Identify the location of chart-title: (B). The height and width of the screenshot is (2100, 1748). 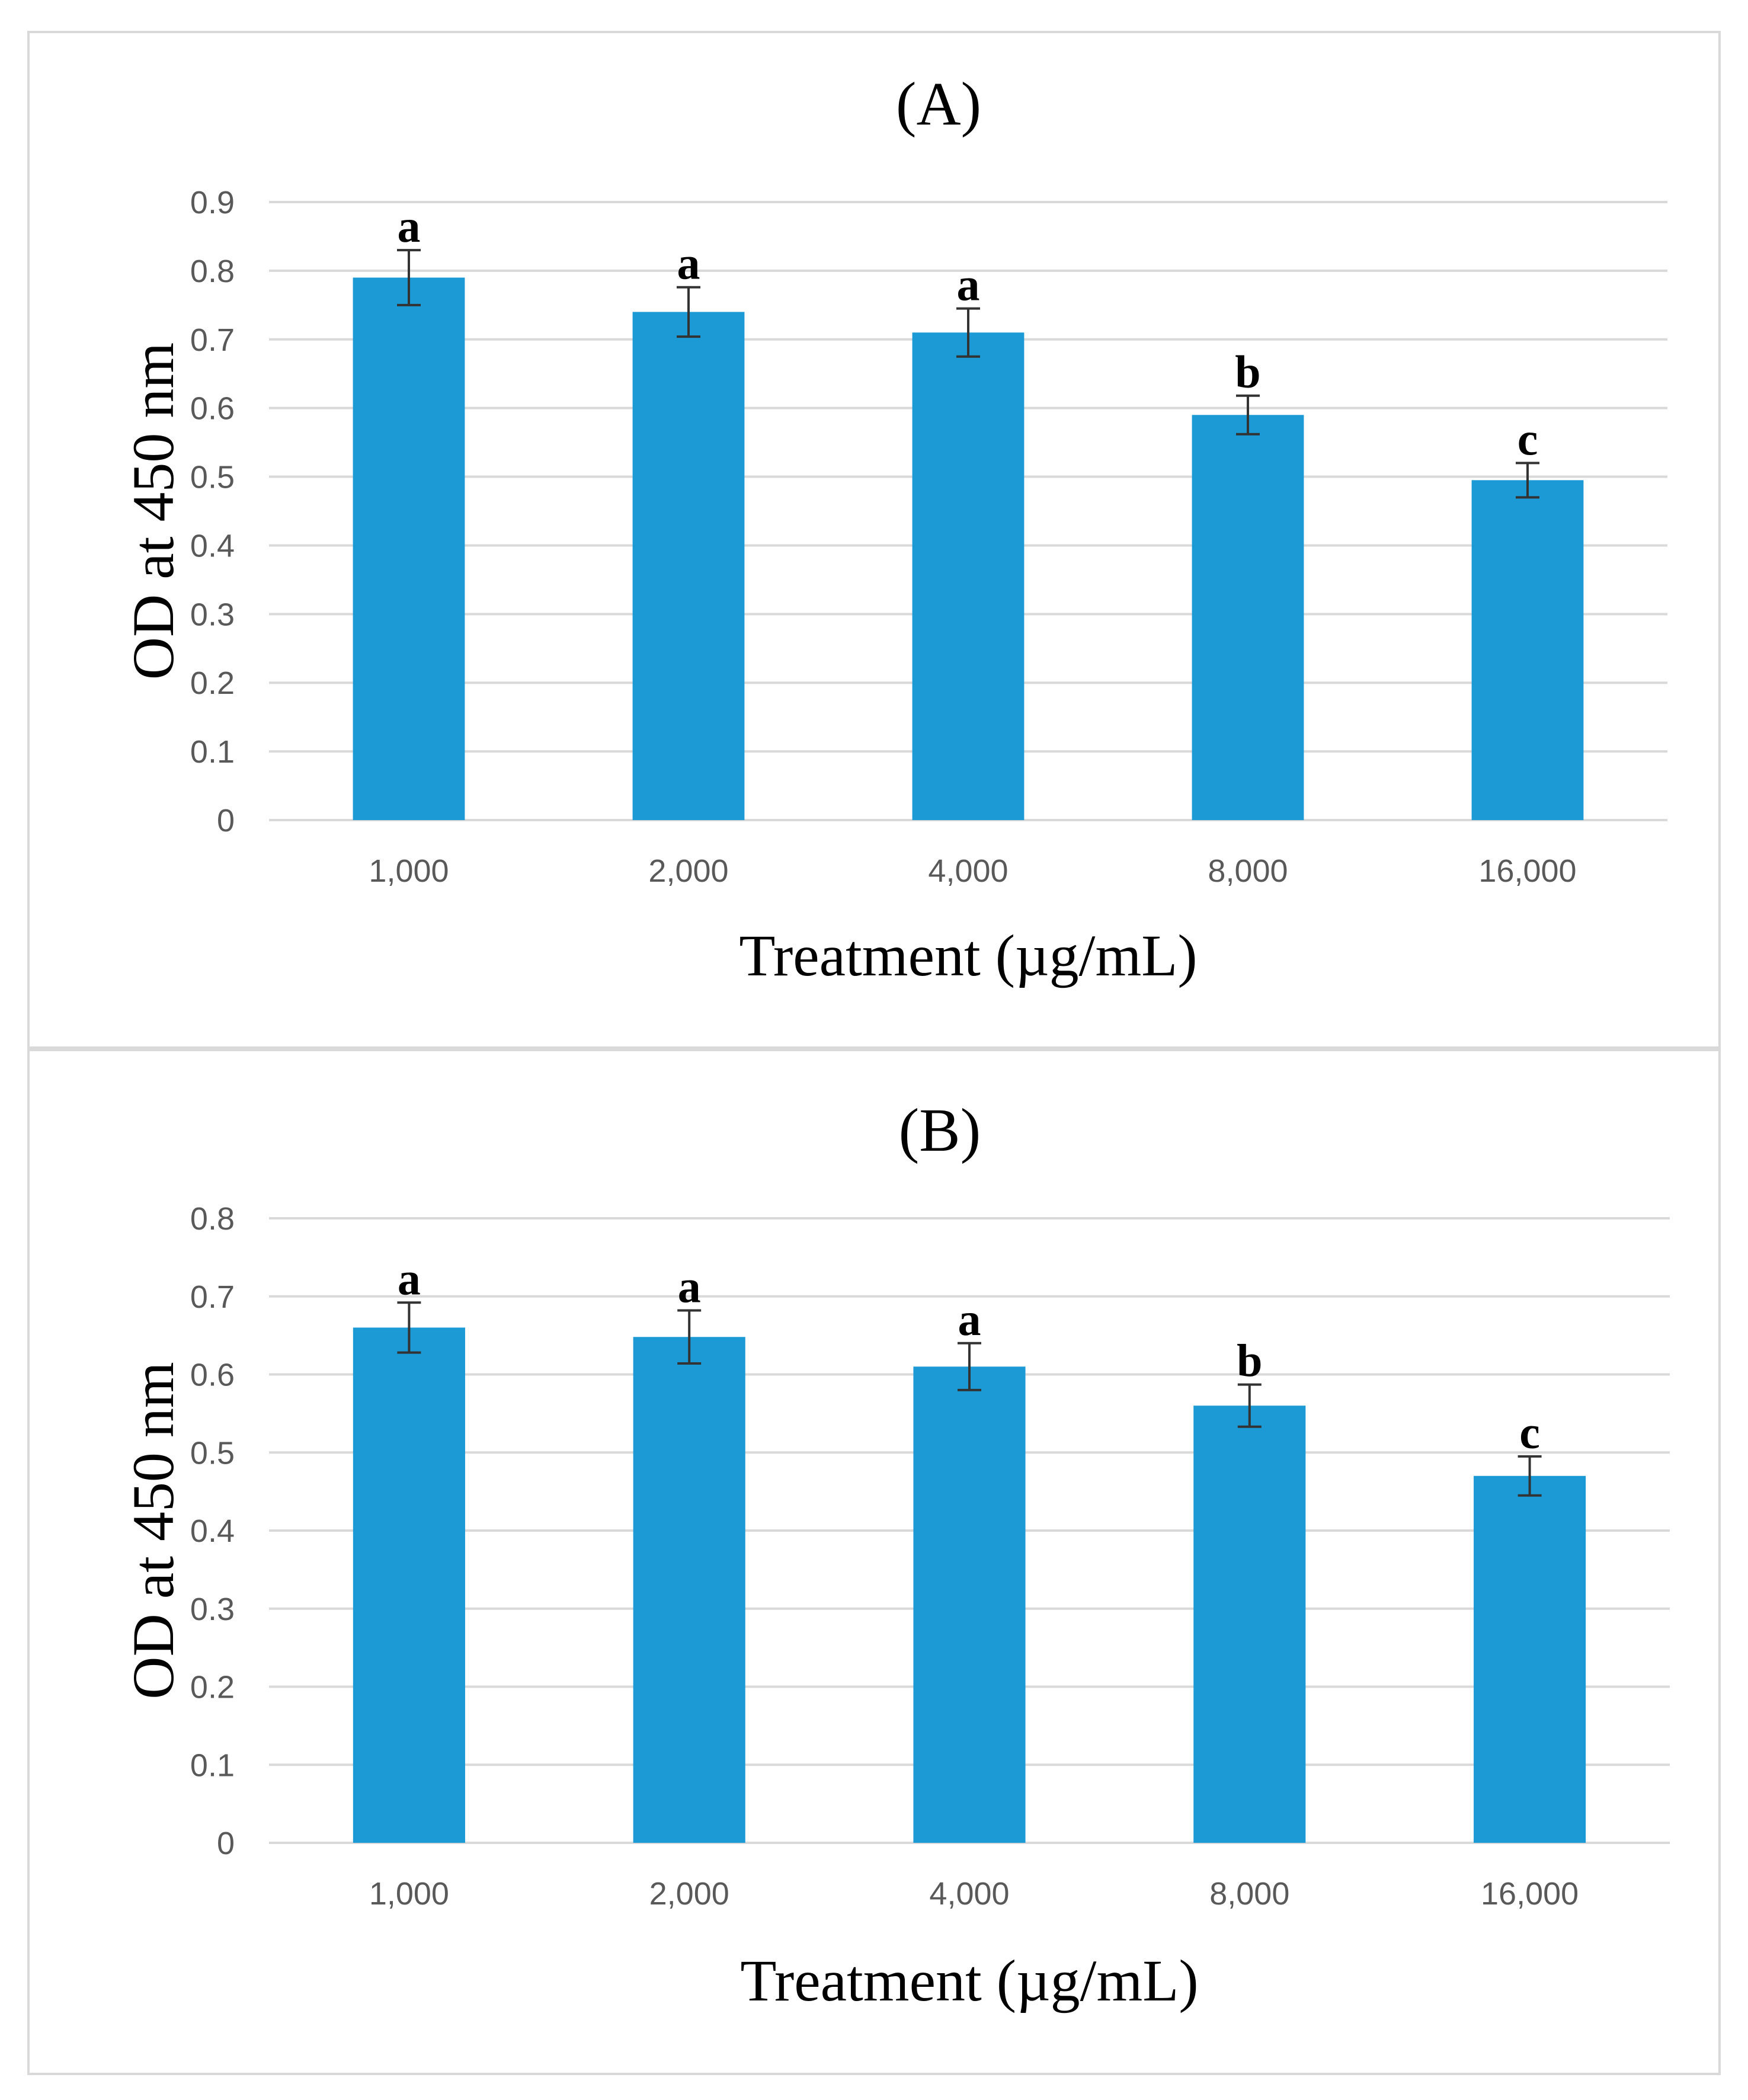
(940, 1130).